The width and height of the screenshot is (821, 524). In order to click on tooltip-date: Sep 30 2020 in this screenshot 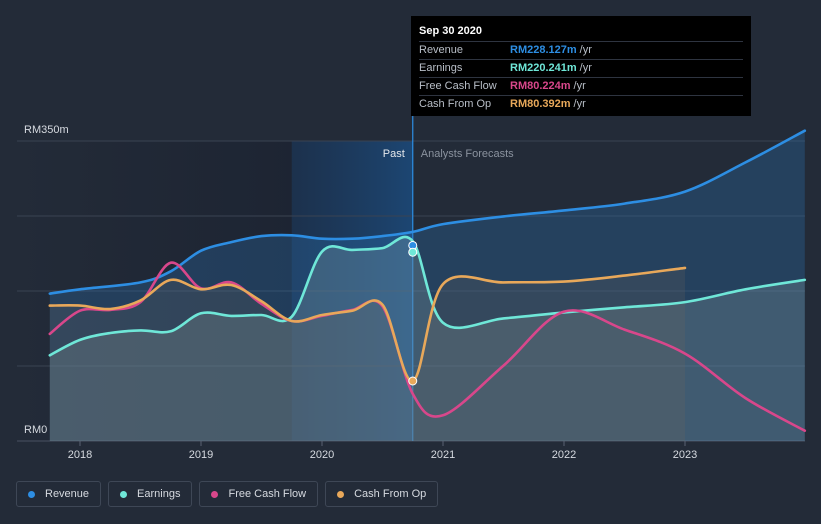, I will do `click(450, 31)`.